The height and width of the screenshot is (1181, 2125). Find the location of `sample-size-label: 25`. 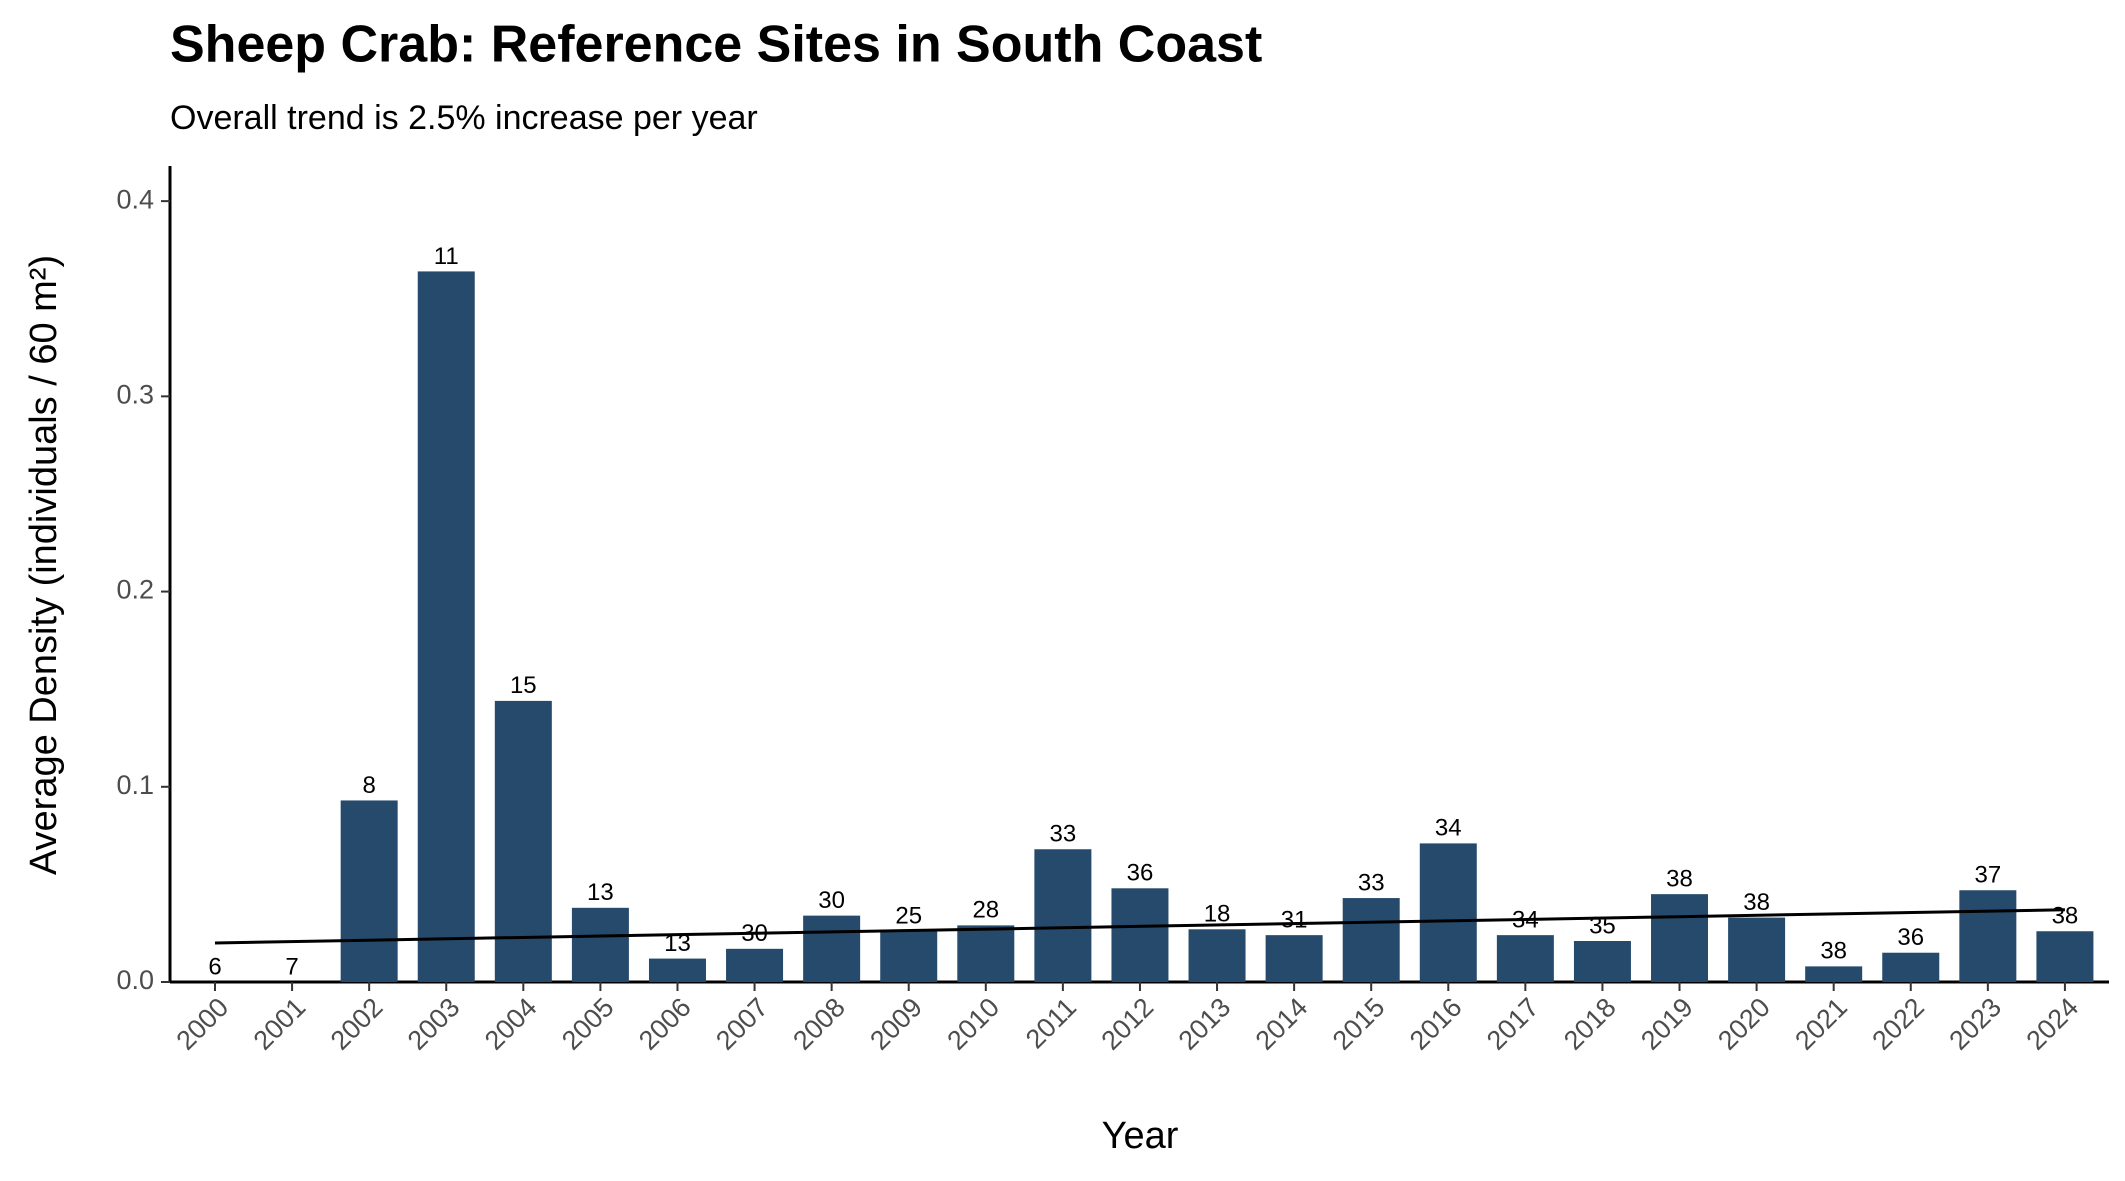

sample-size-label: 25 is located at coordinates (908, 916).